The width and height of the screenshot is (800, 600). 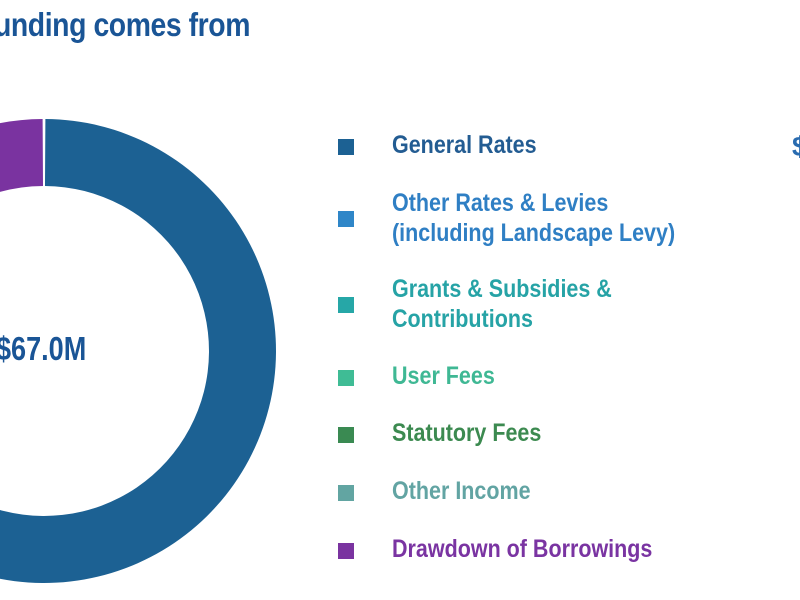 I want to click on donut-slice, so click(x=22, y=156).